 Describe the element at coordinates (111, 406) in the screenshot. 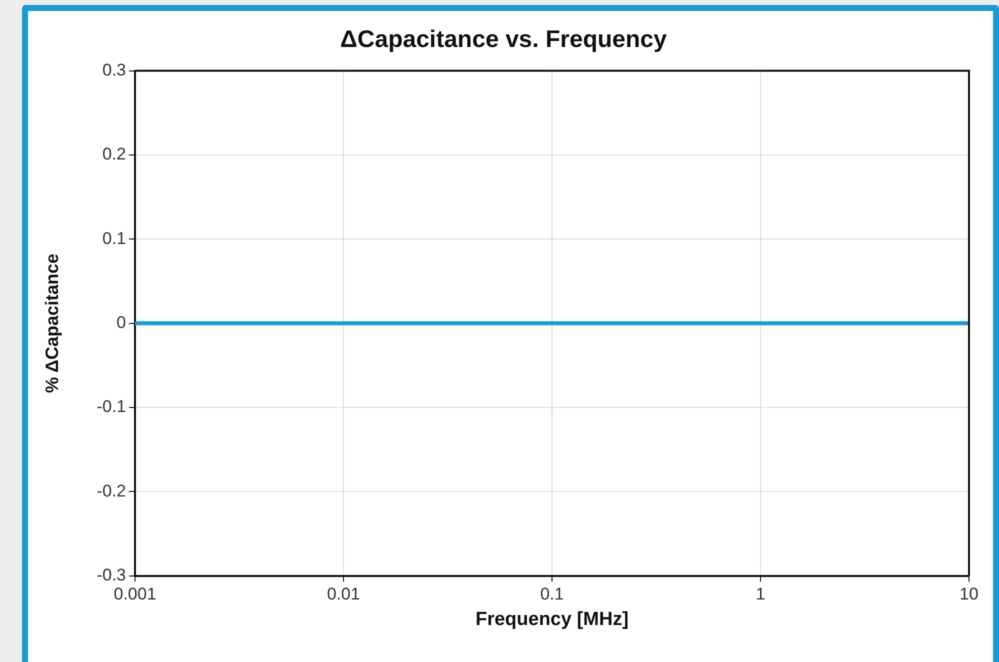

I see `y-tick-label: -0.1` at that location.